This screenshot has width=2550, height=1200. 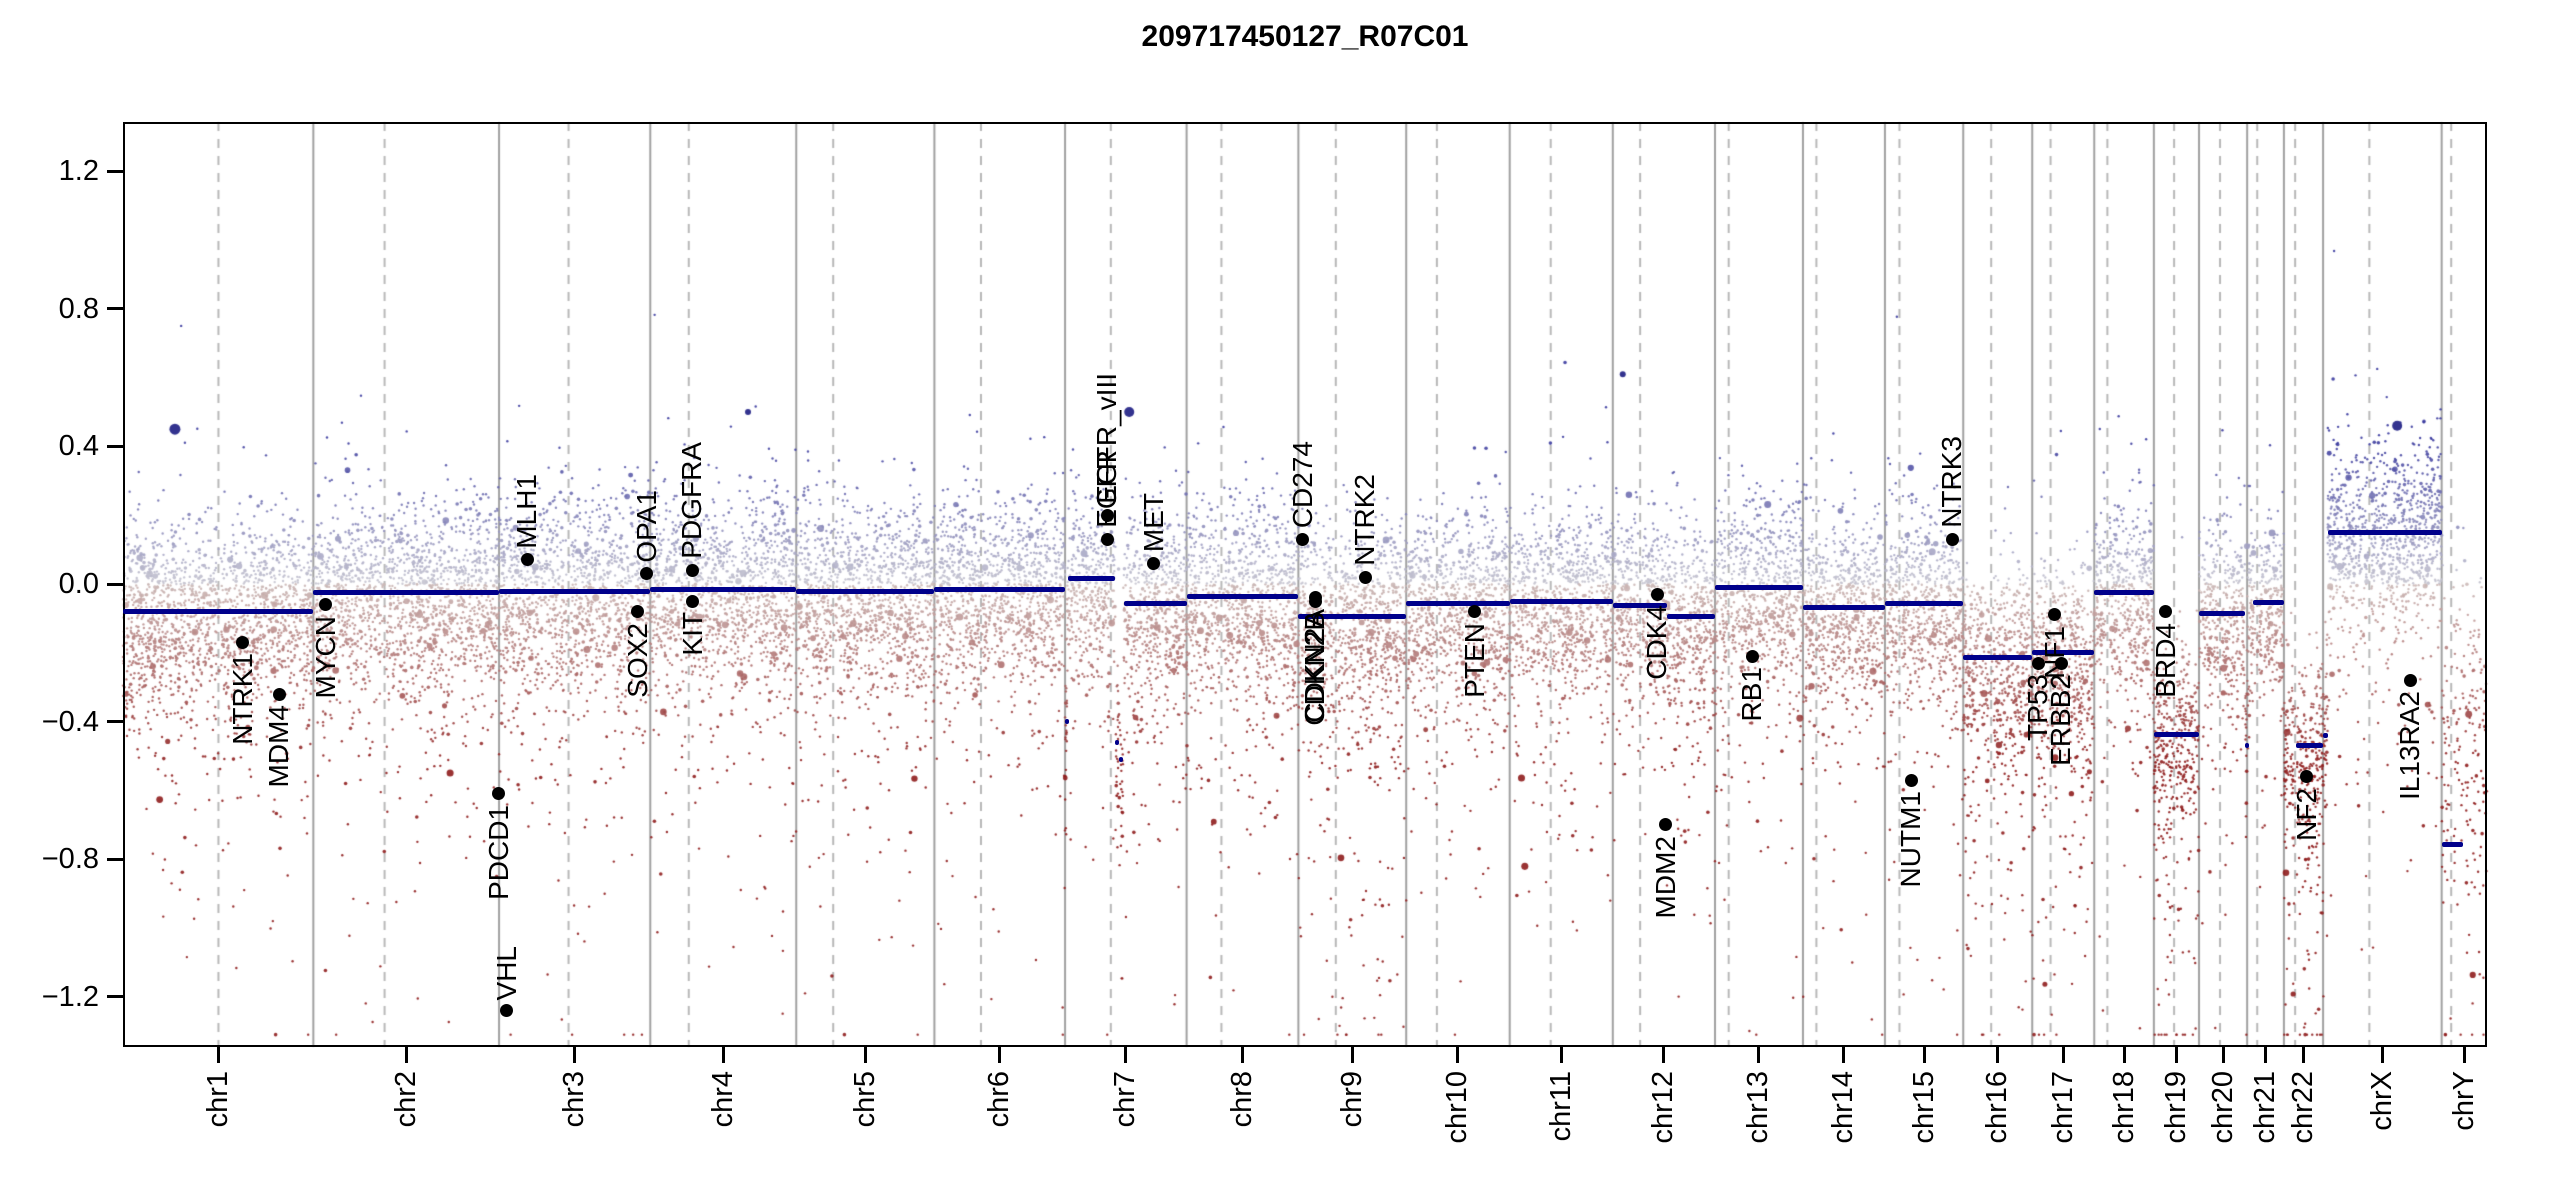 I want to click on chromosome-label-chr18: chr18, so click(x=2123, y=1107).